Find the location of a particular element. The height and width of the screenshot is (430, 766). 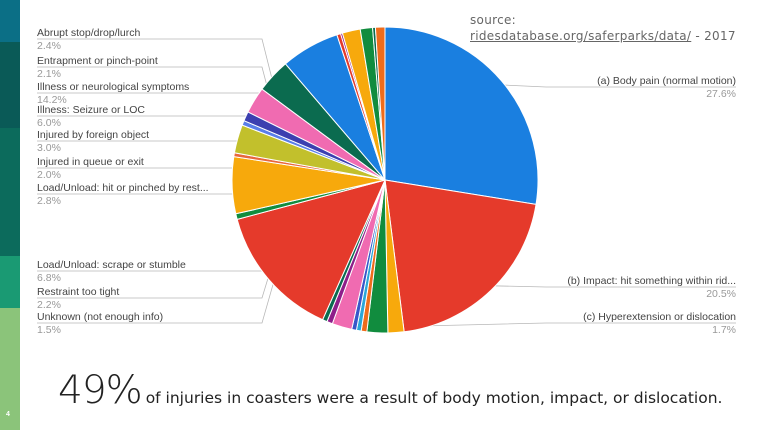

slice-label-16: Injured in queue or exit is located at coordinates (90, 162).